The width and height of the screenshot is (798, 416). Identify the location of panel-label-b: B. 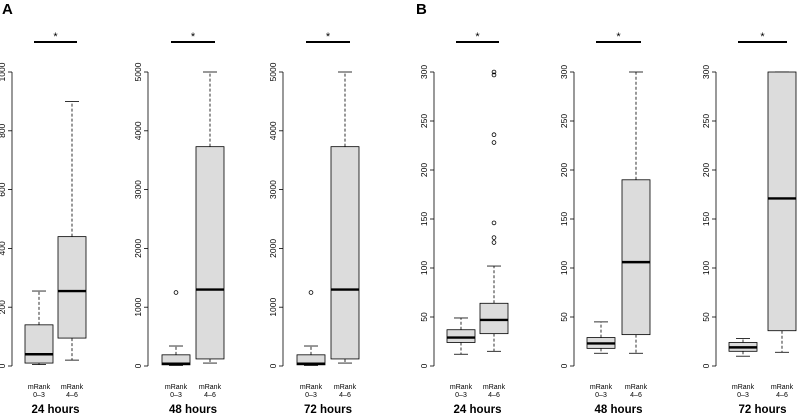
(421, 9).